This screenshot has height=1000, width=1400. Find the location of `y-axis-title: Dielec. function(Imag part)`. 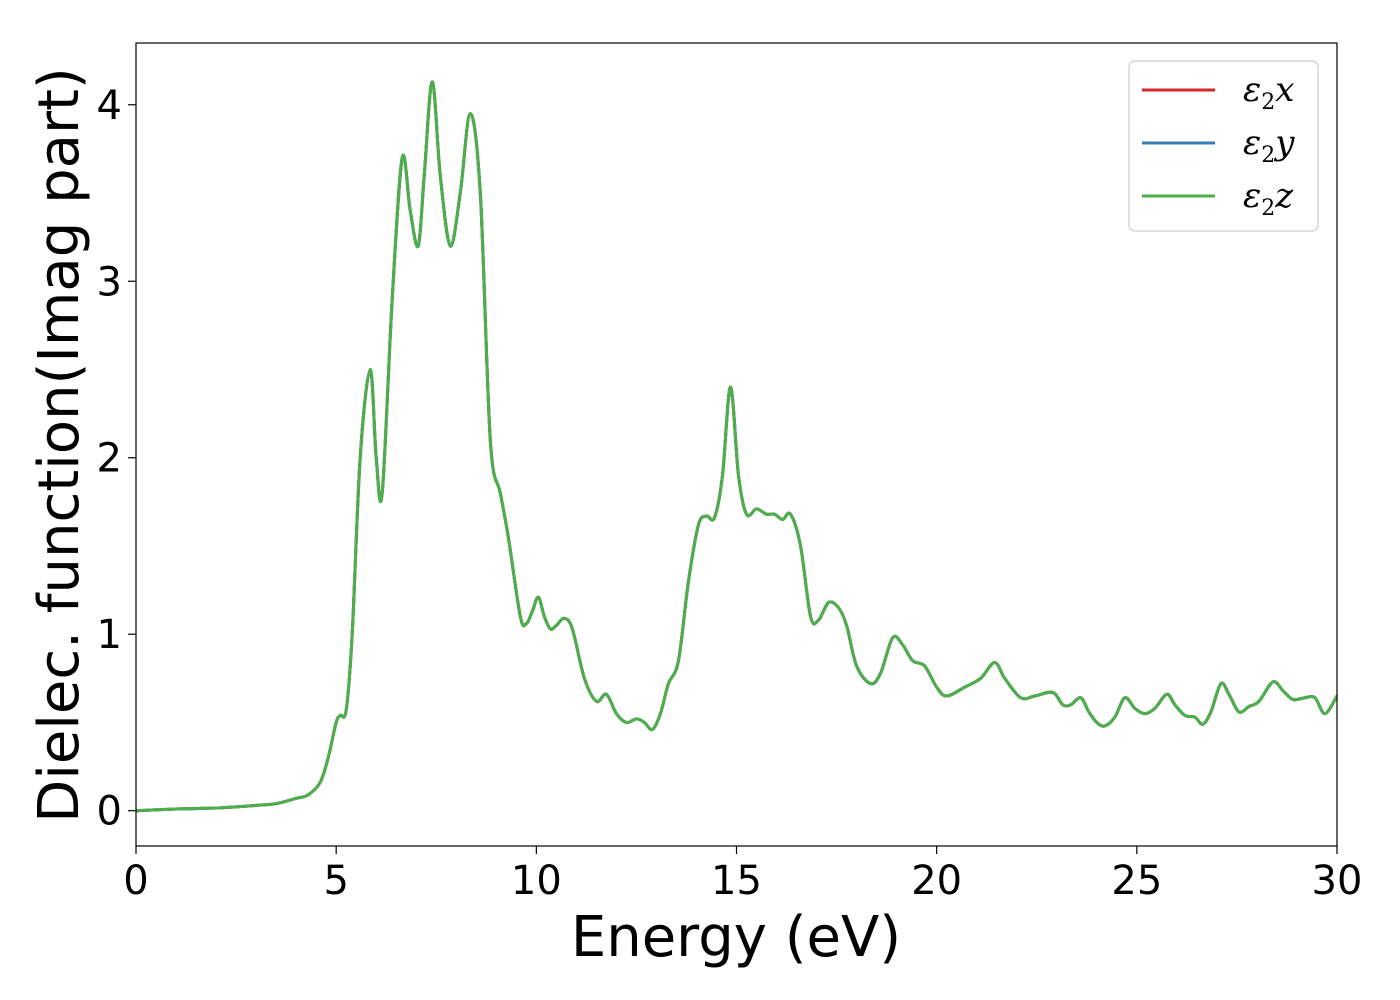

y-axis-title: Dielec. function(Imag part) is located at coordinates (59, 445).